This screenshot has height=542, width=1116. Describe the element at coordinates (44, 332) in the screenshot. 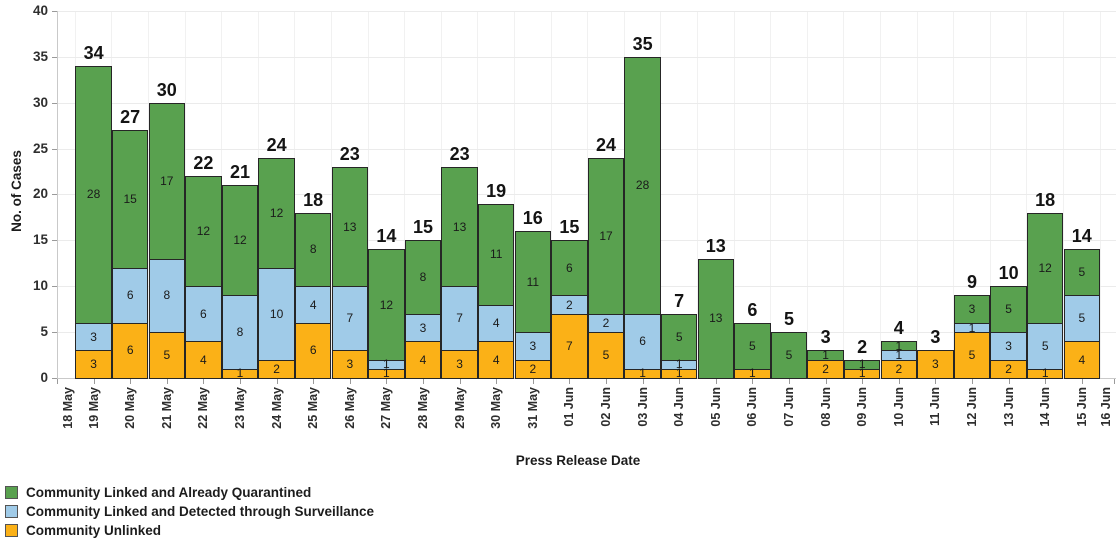

I see `y-tick-label: 5` at that location.